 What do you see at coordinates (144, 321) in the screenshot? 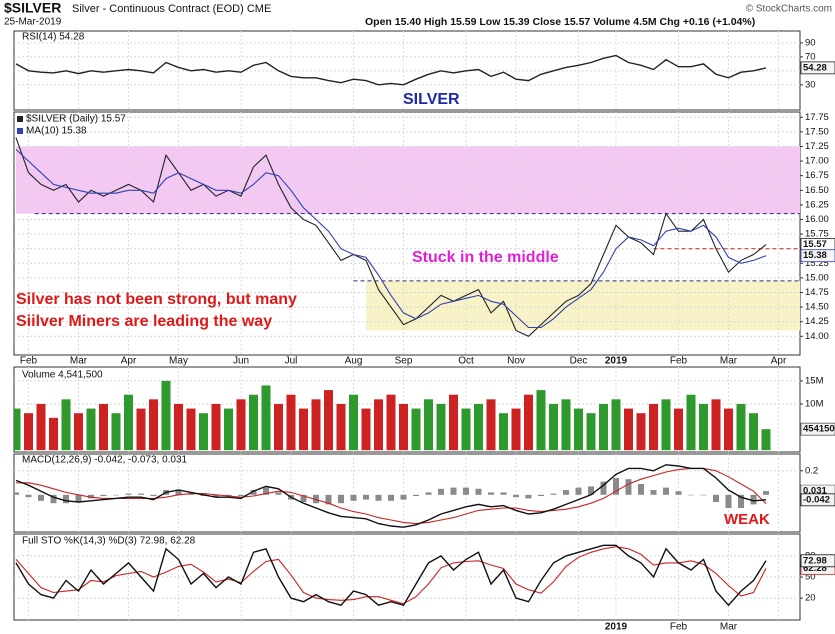
I see `annotation: Siilver Miners are leading the way` at bounding box center [144, 321].